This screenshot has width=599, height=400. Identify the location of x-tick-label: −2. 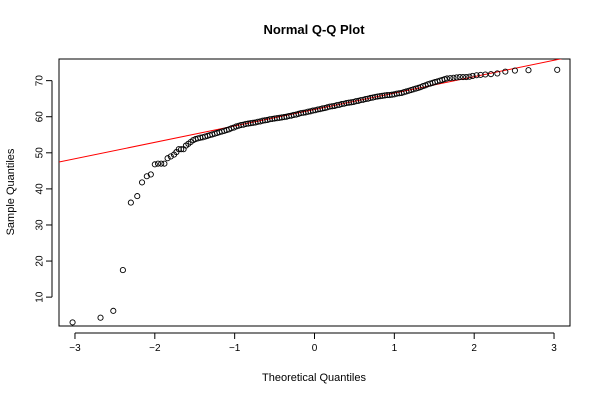
(155, 348).